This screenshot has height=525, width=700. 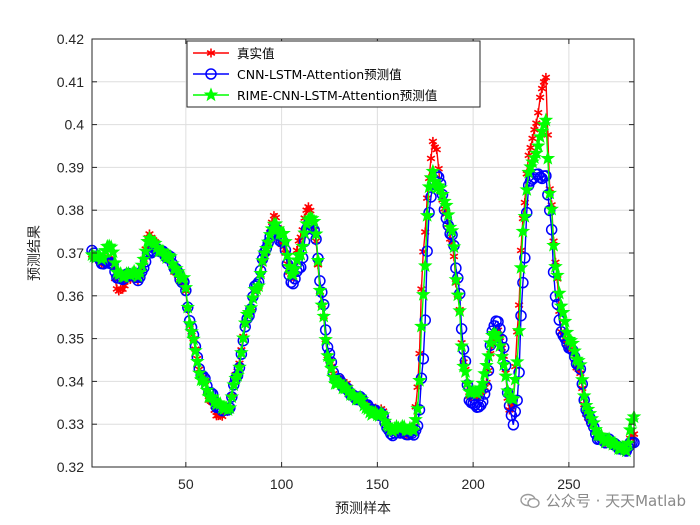 What do you see at coordinates (70, 39) in the screenshot?
I see `y-tick-label: 0.42` at bounding box center [70, 39].